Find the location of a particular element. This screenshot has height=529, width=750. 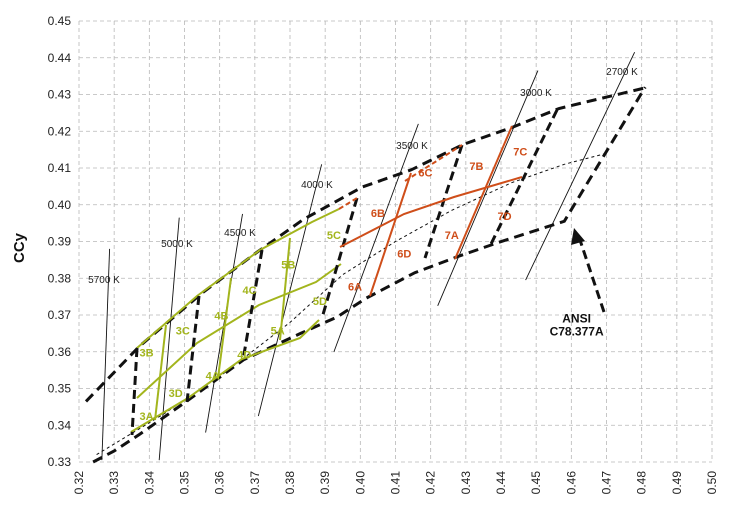

cct-label-6: 2700 K is located at coordinates (622, 72).